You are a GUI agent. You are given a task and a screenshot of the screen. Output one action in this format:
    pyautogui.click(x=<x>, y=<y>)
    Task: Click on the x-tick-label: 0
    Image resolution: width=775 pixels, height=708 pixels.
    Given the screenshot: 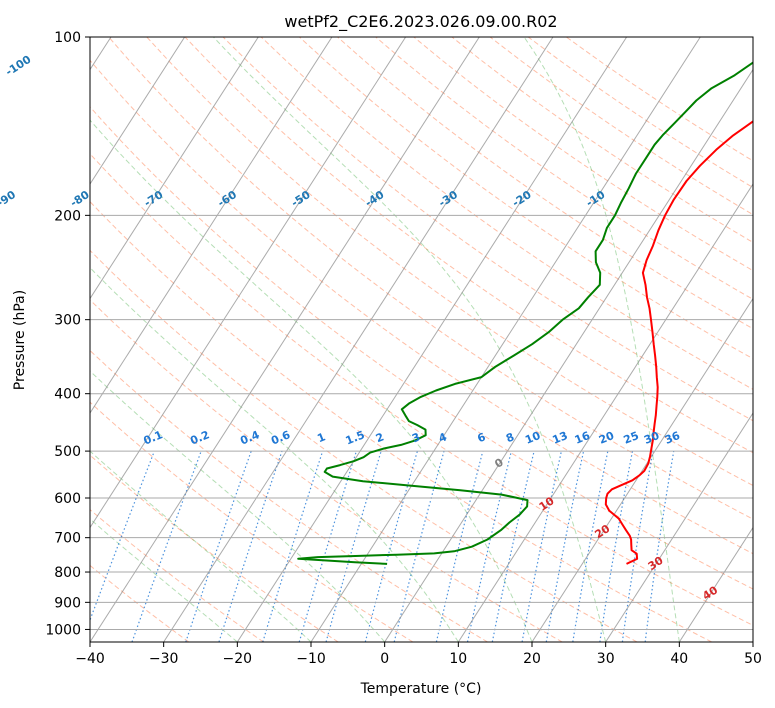 What is the action you would take?
    pyautogui.click(x=384, y=659)
    